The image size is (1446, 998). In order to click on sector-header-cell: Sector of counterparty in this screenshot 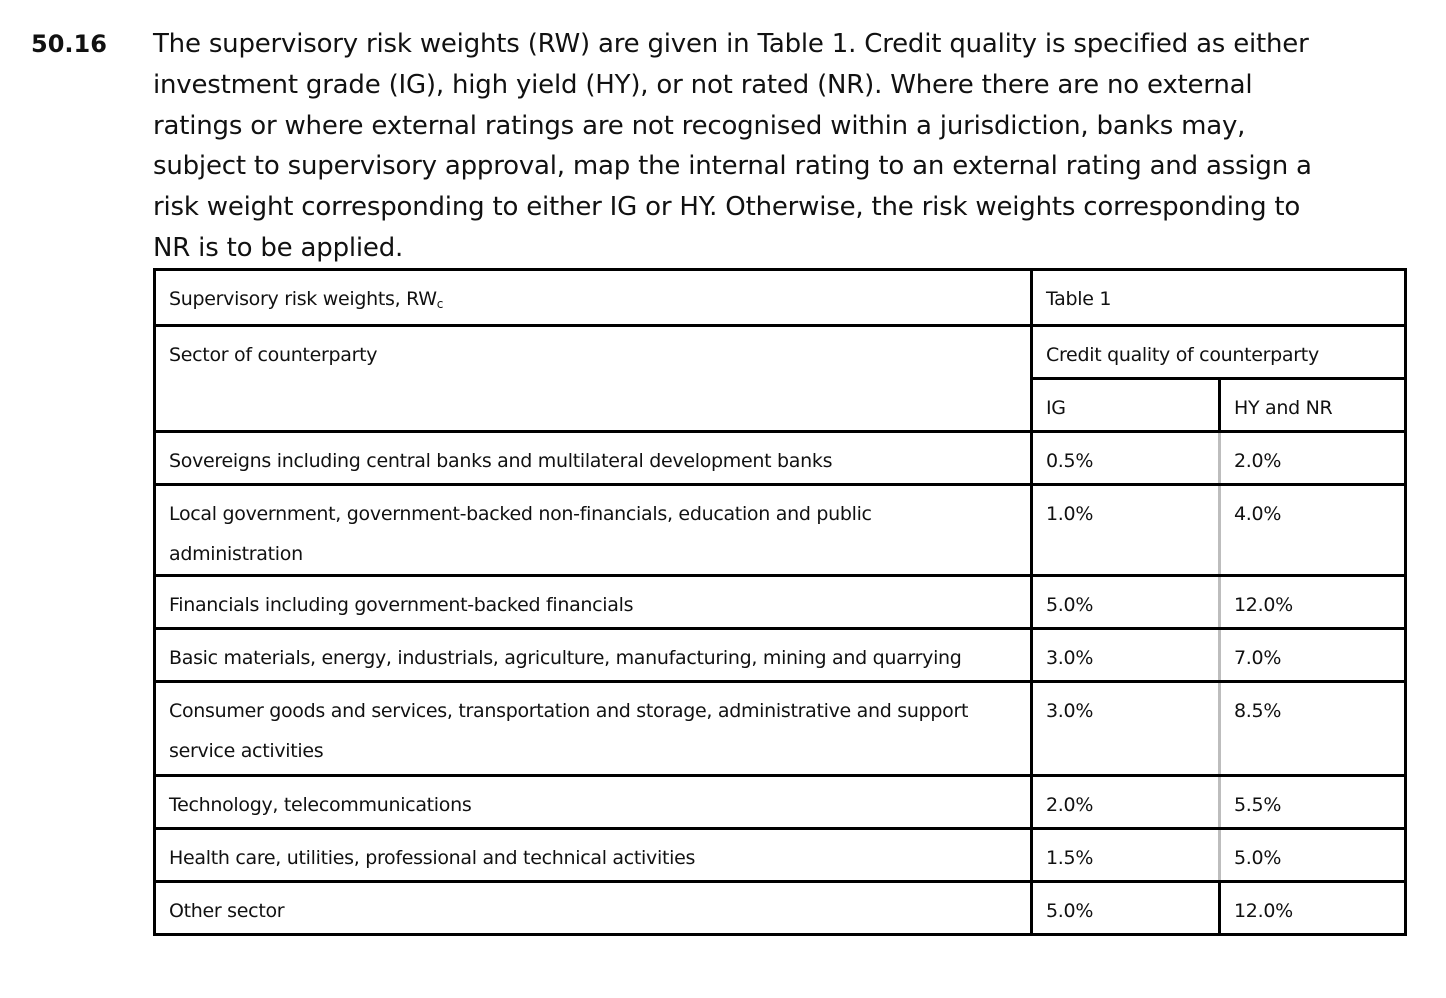, I will do `click(593, 378)`.